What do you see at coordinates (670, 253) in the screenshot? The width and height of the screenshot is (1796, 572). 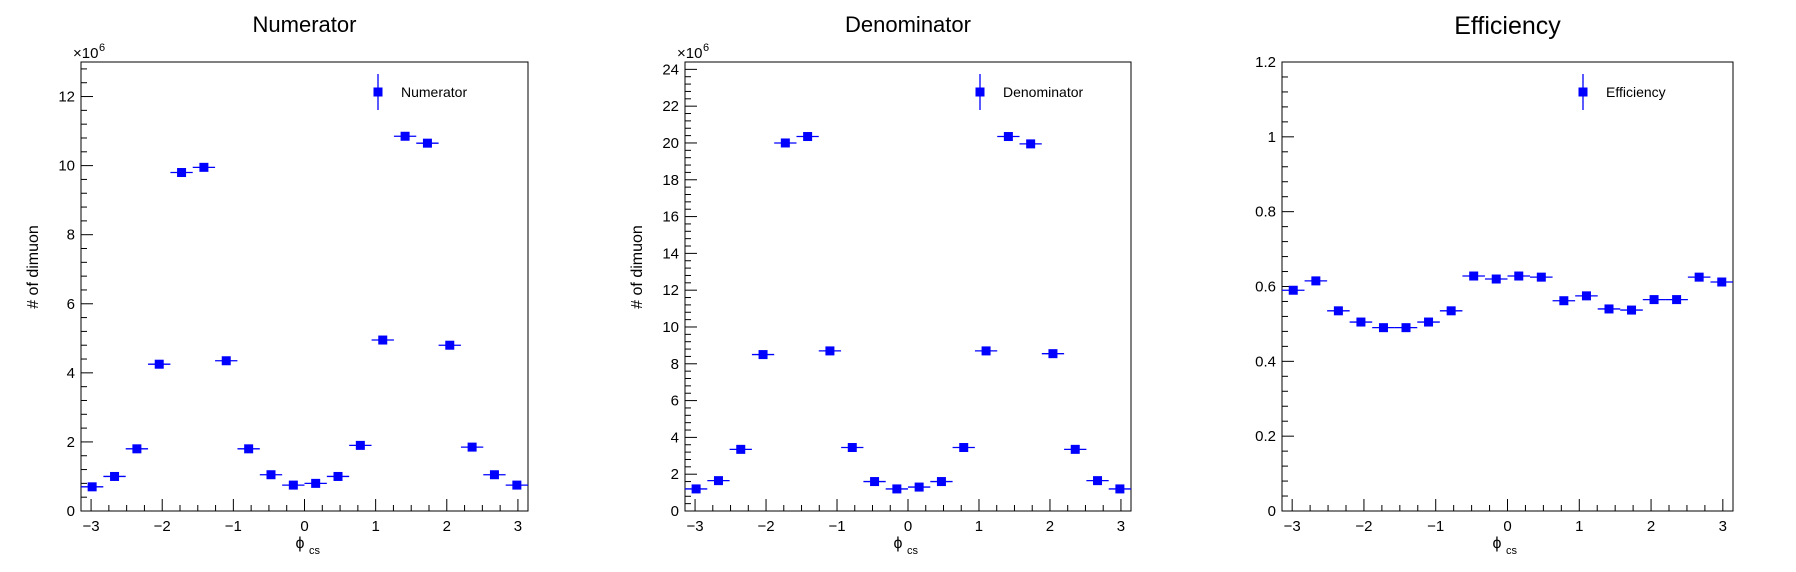 I see `y-tick-label: 14` at bounding box center [670, 253].